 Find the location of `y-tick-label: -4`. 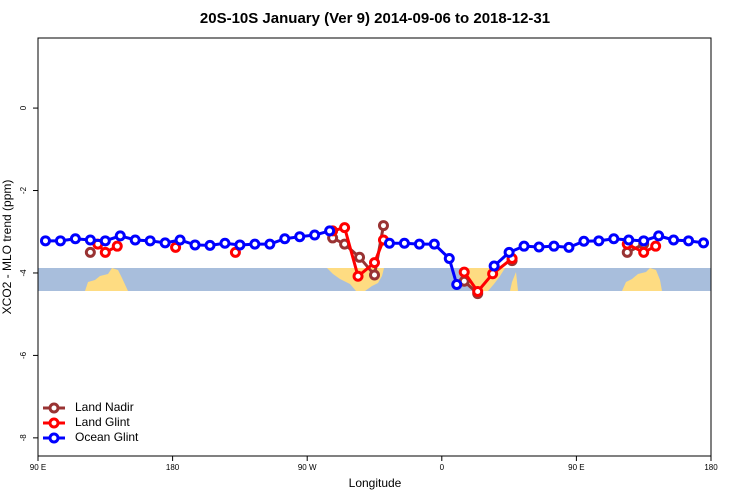

y-tick-label: -4 is located at coordinates (23, 273).